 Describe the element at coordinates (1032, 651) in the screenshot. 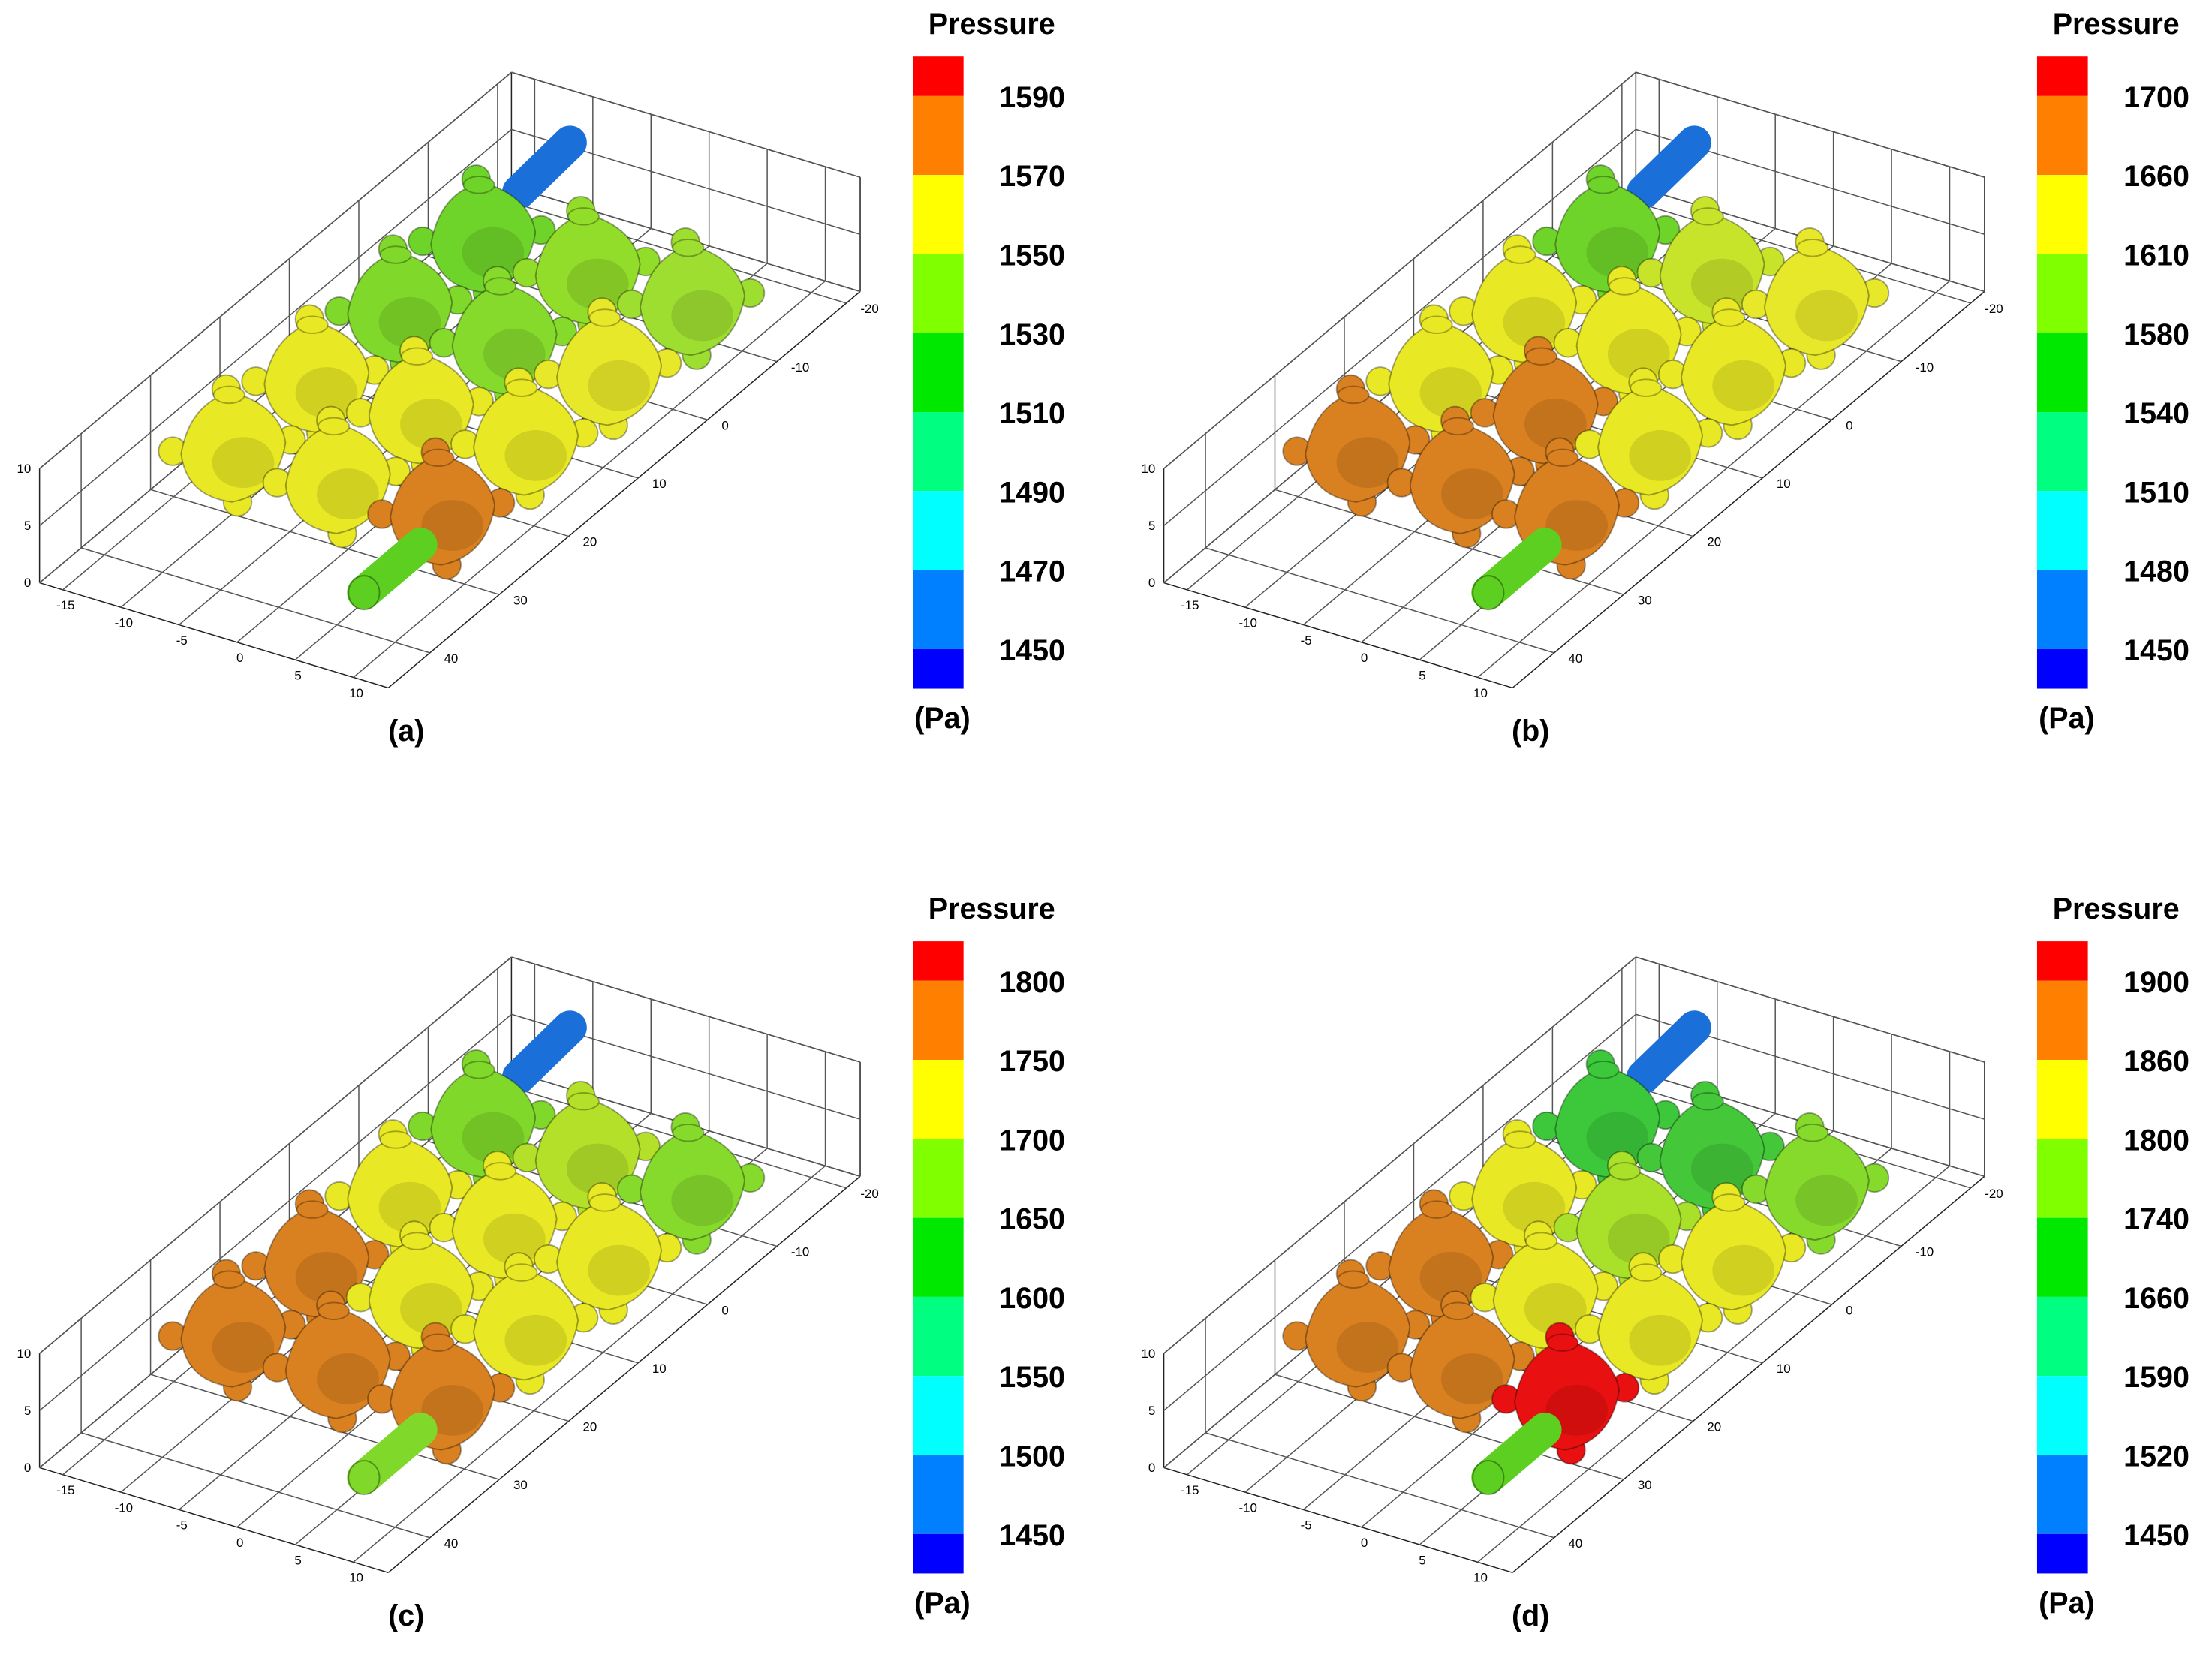

I see `legend-level: 1450` at that location.